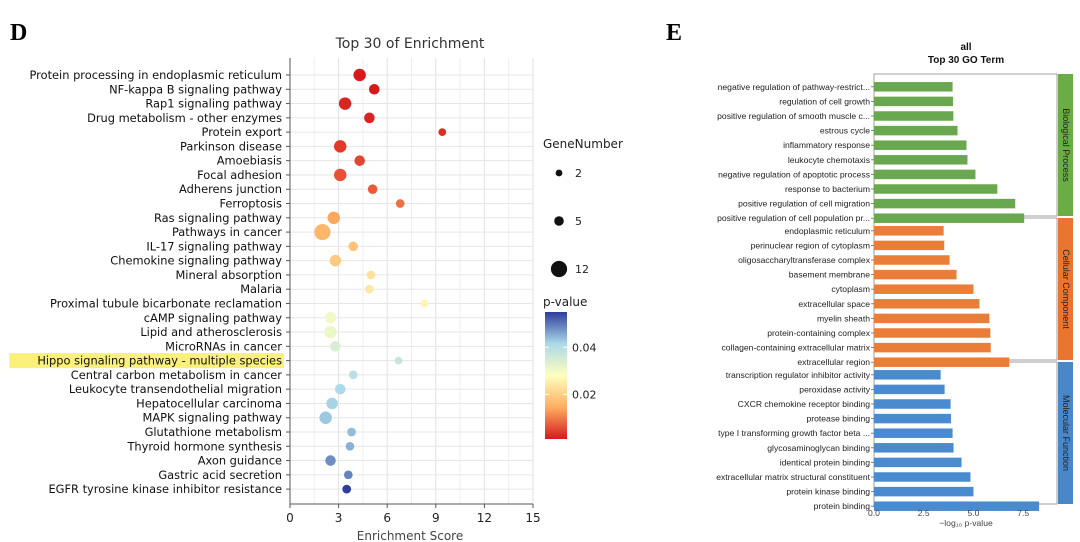 This screenshot has height=542, width=1080. What do you see at coordinates (220, 475) in the screenshot?
I see `y-category-label: Gastric acid secretion` at bounding box center [220, 475].